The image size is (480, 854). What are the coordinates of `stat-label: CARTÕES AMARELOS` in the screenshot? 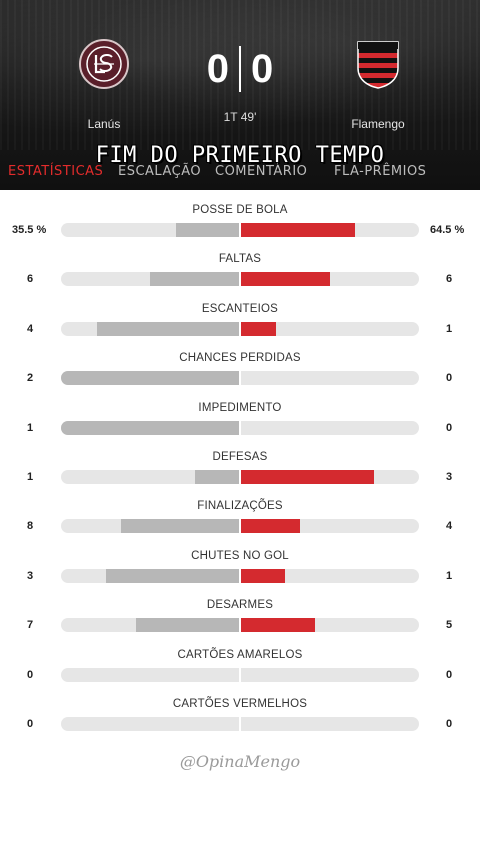 It's located at (240, 654).